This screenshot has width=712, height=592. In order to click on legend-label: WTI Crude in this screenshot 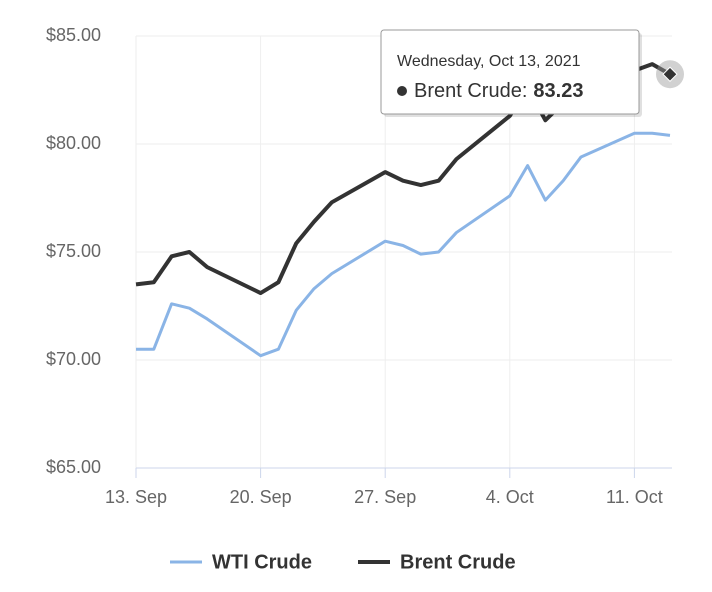, I will do `click(262, 562)`.